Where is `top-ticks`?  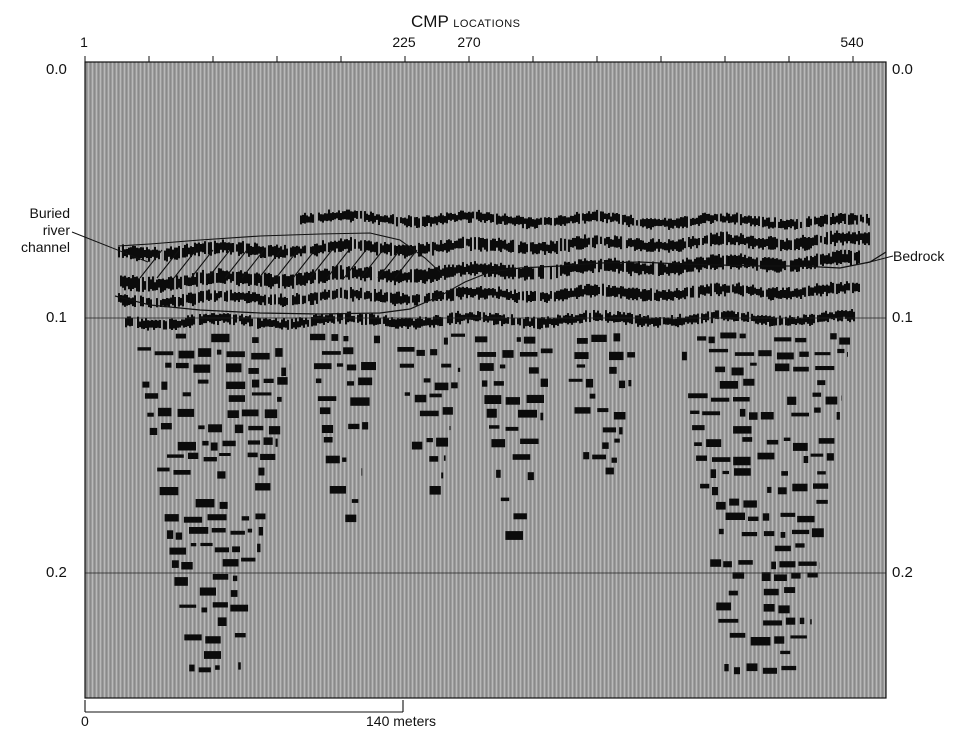 top-ticks is located at coordinates (469, 59).